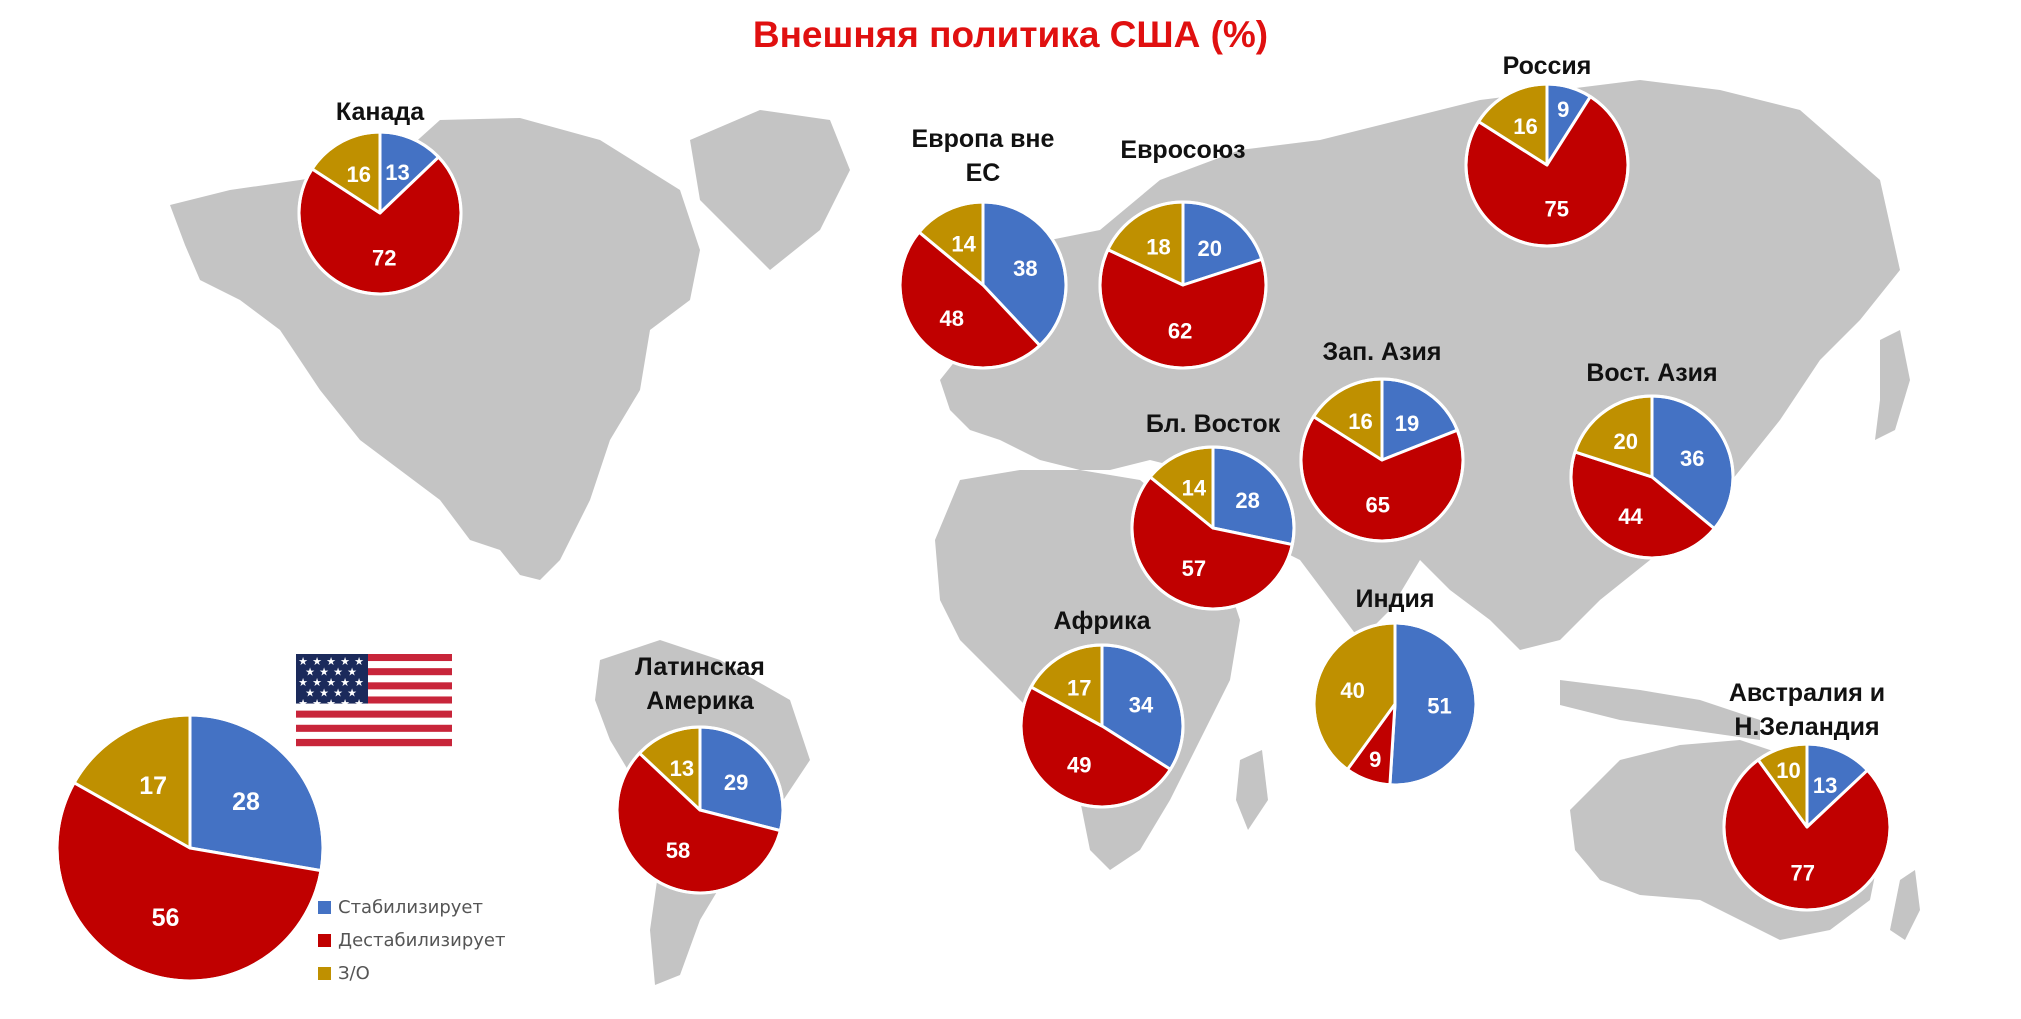 This screenshot has width=2021, height=1019. I want to click on pie-value-west-asia-no-answer: 16, so click(1360, 421).